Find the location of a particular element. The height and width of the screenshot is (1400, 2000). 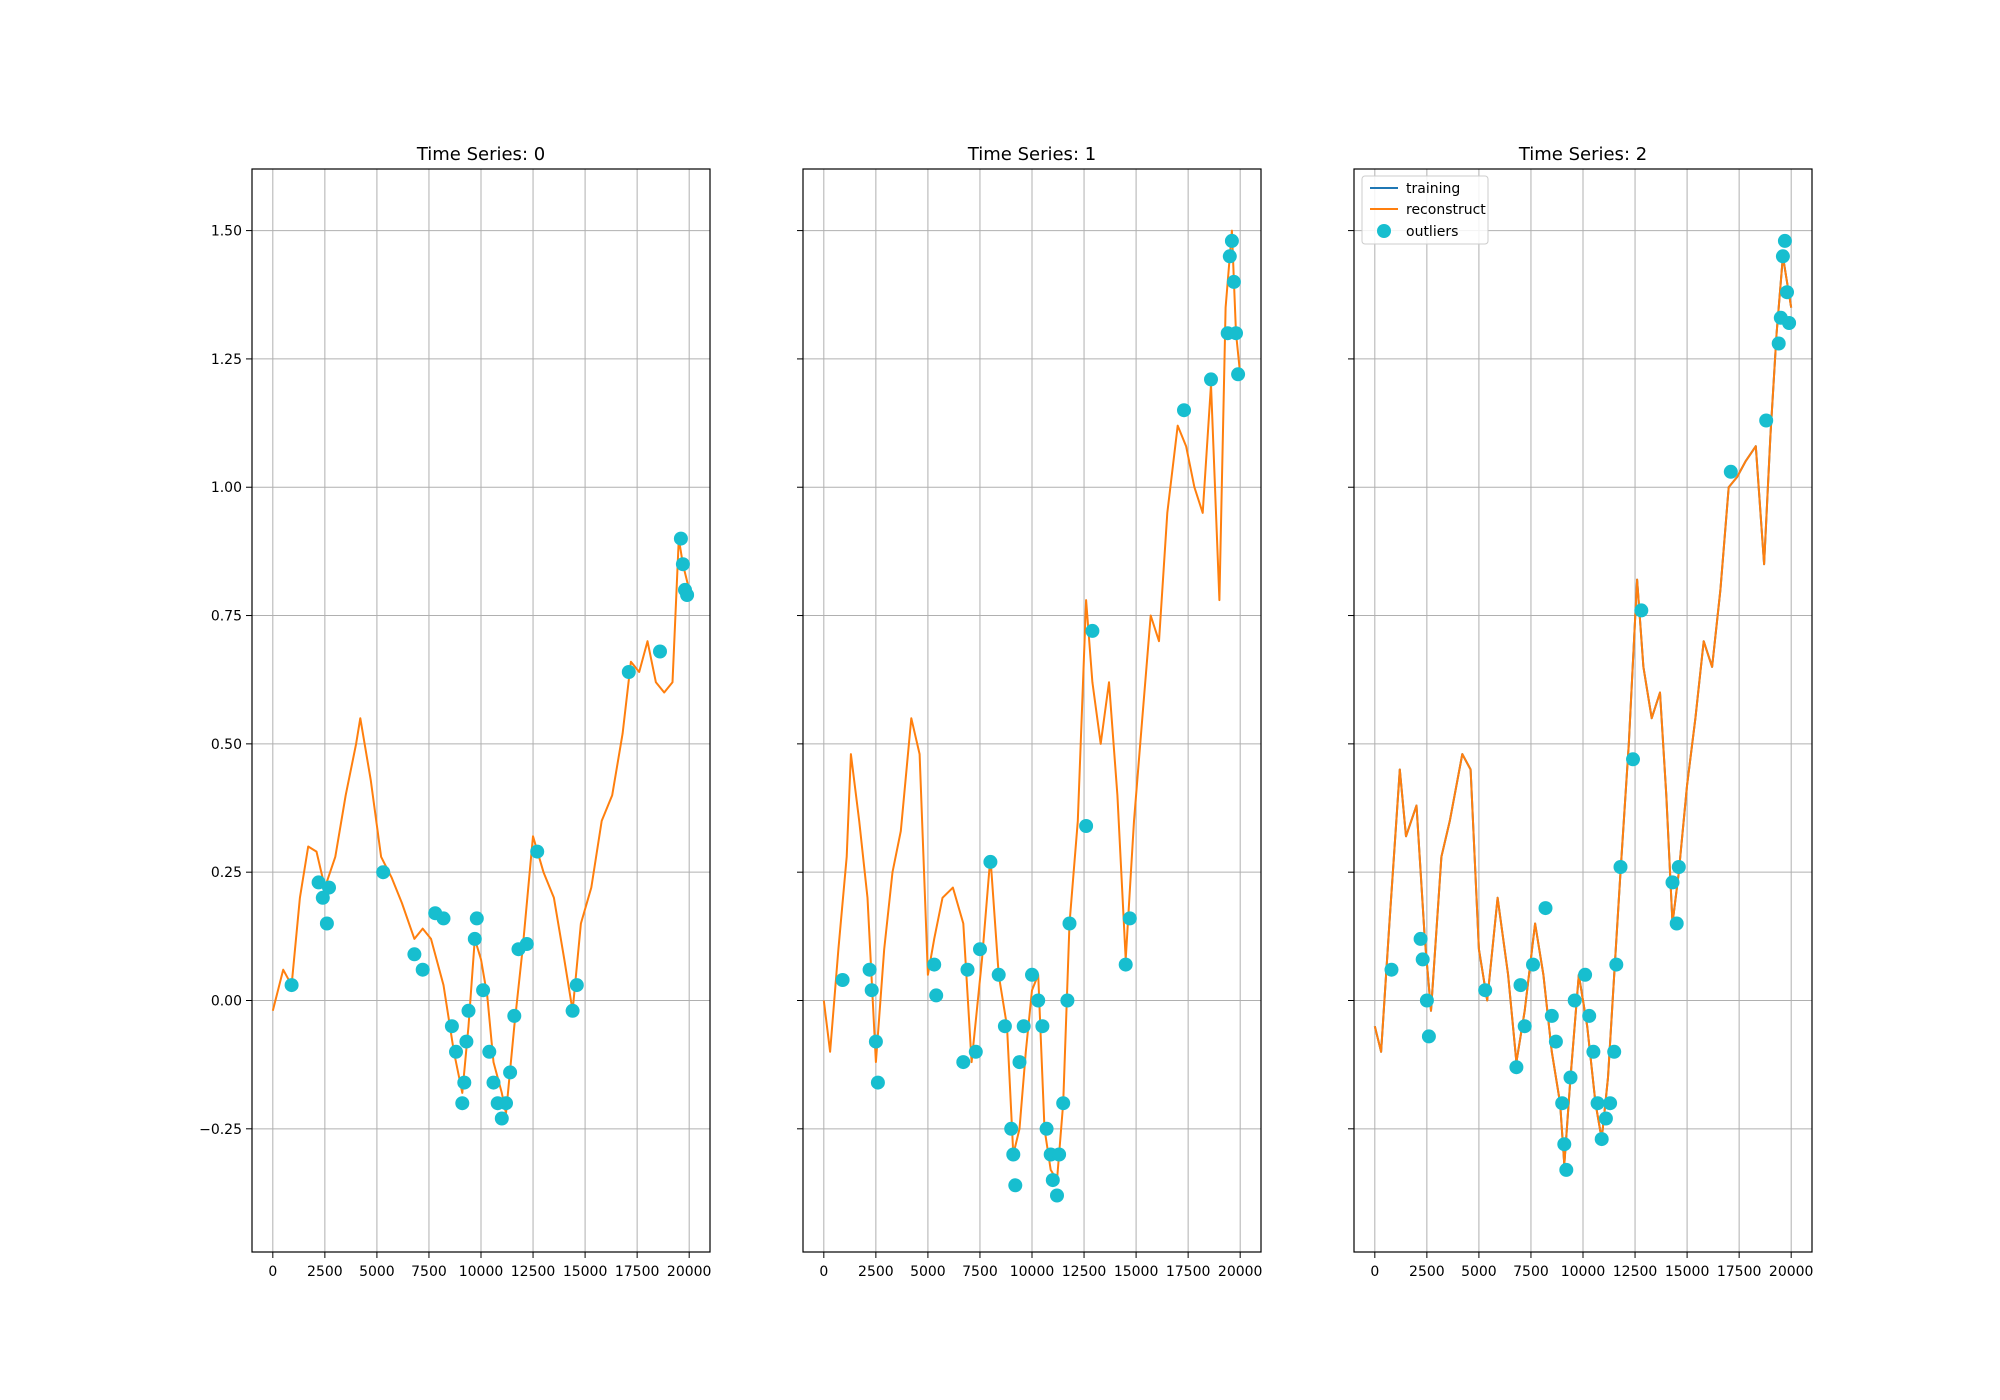

panel-0-xtick-label: 15000 is located at coordinates (585, 1272).